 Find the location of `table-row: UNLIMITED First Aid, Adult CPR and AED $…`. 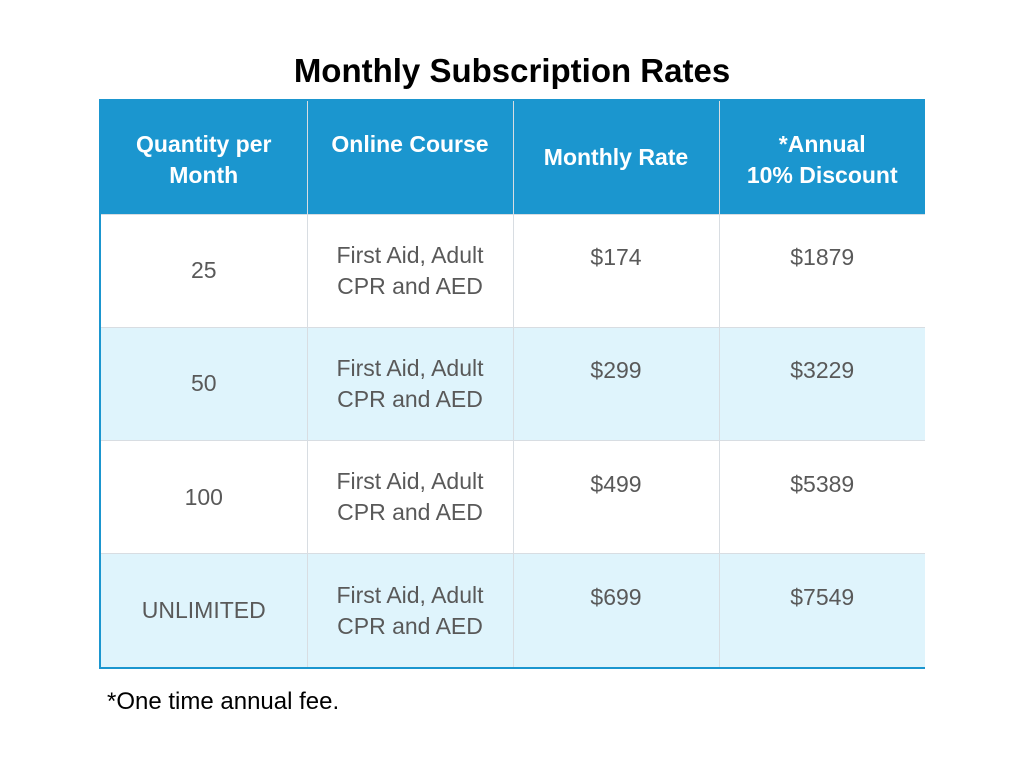

table-row: UNLIMITED First Aid, Adult CPR and AED $… is located at coordinates (513, 610).